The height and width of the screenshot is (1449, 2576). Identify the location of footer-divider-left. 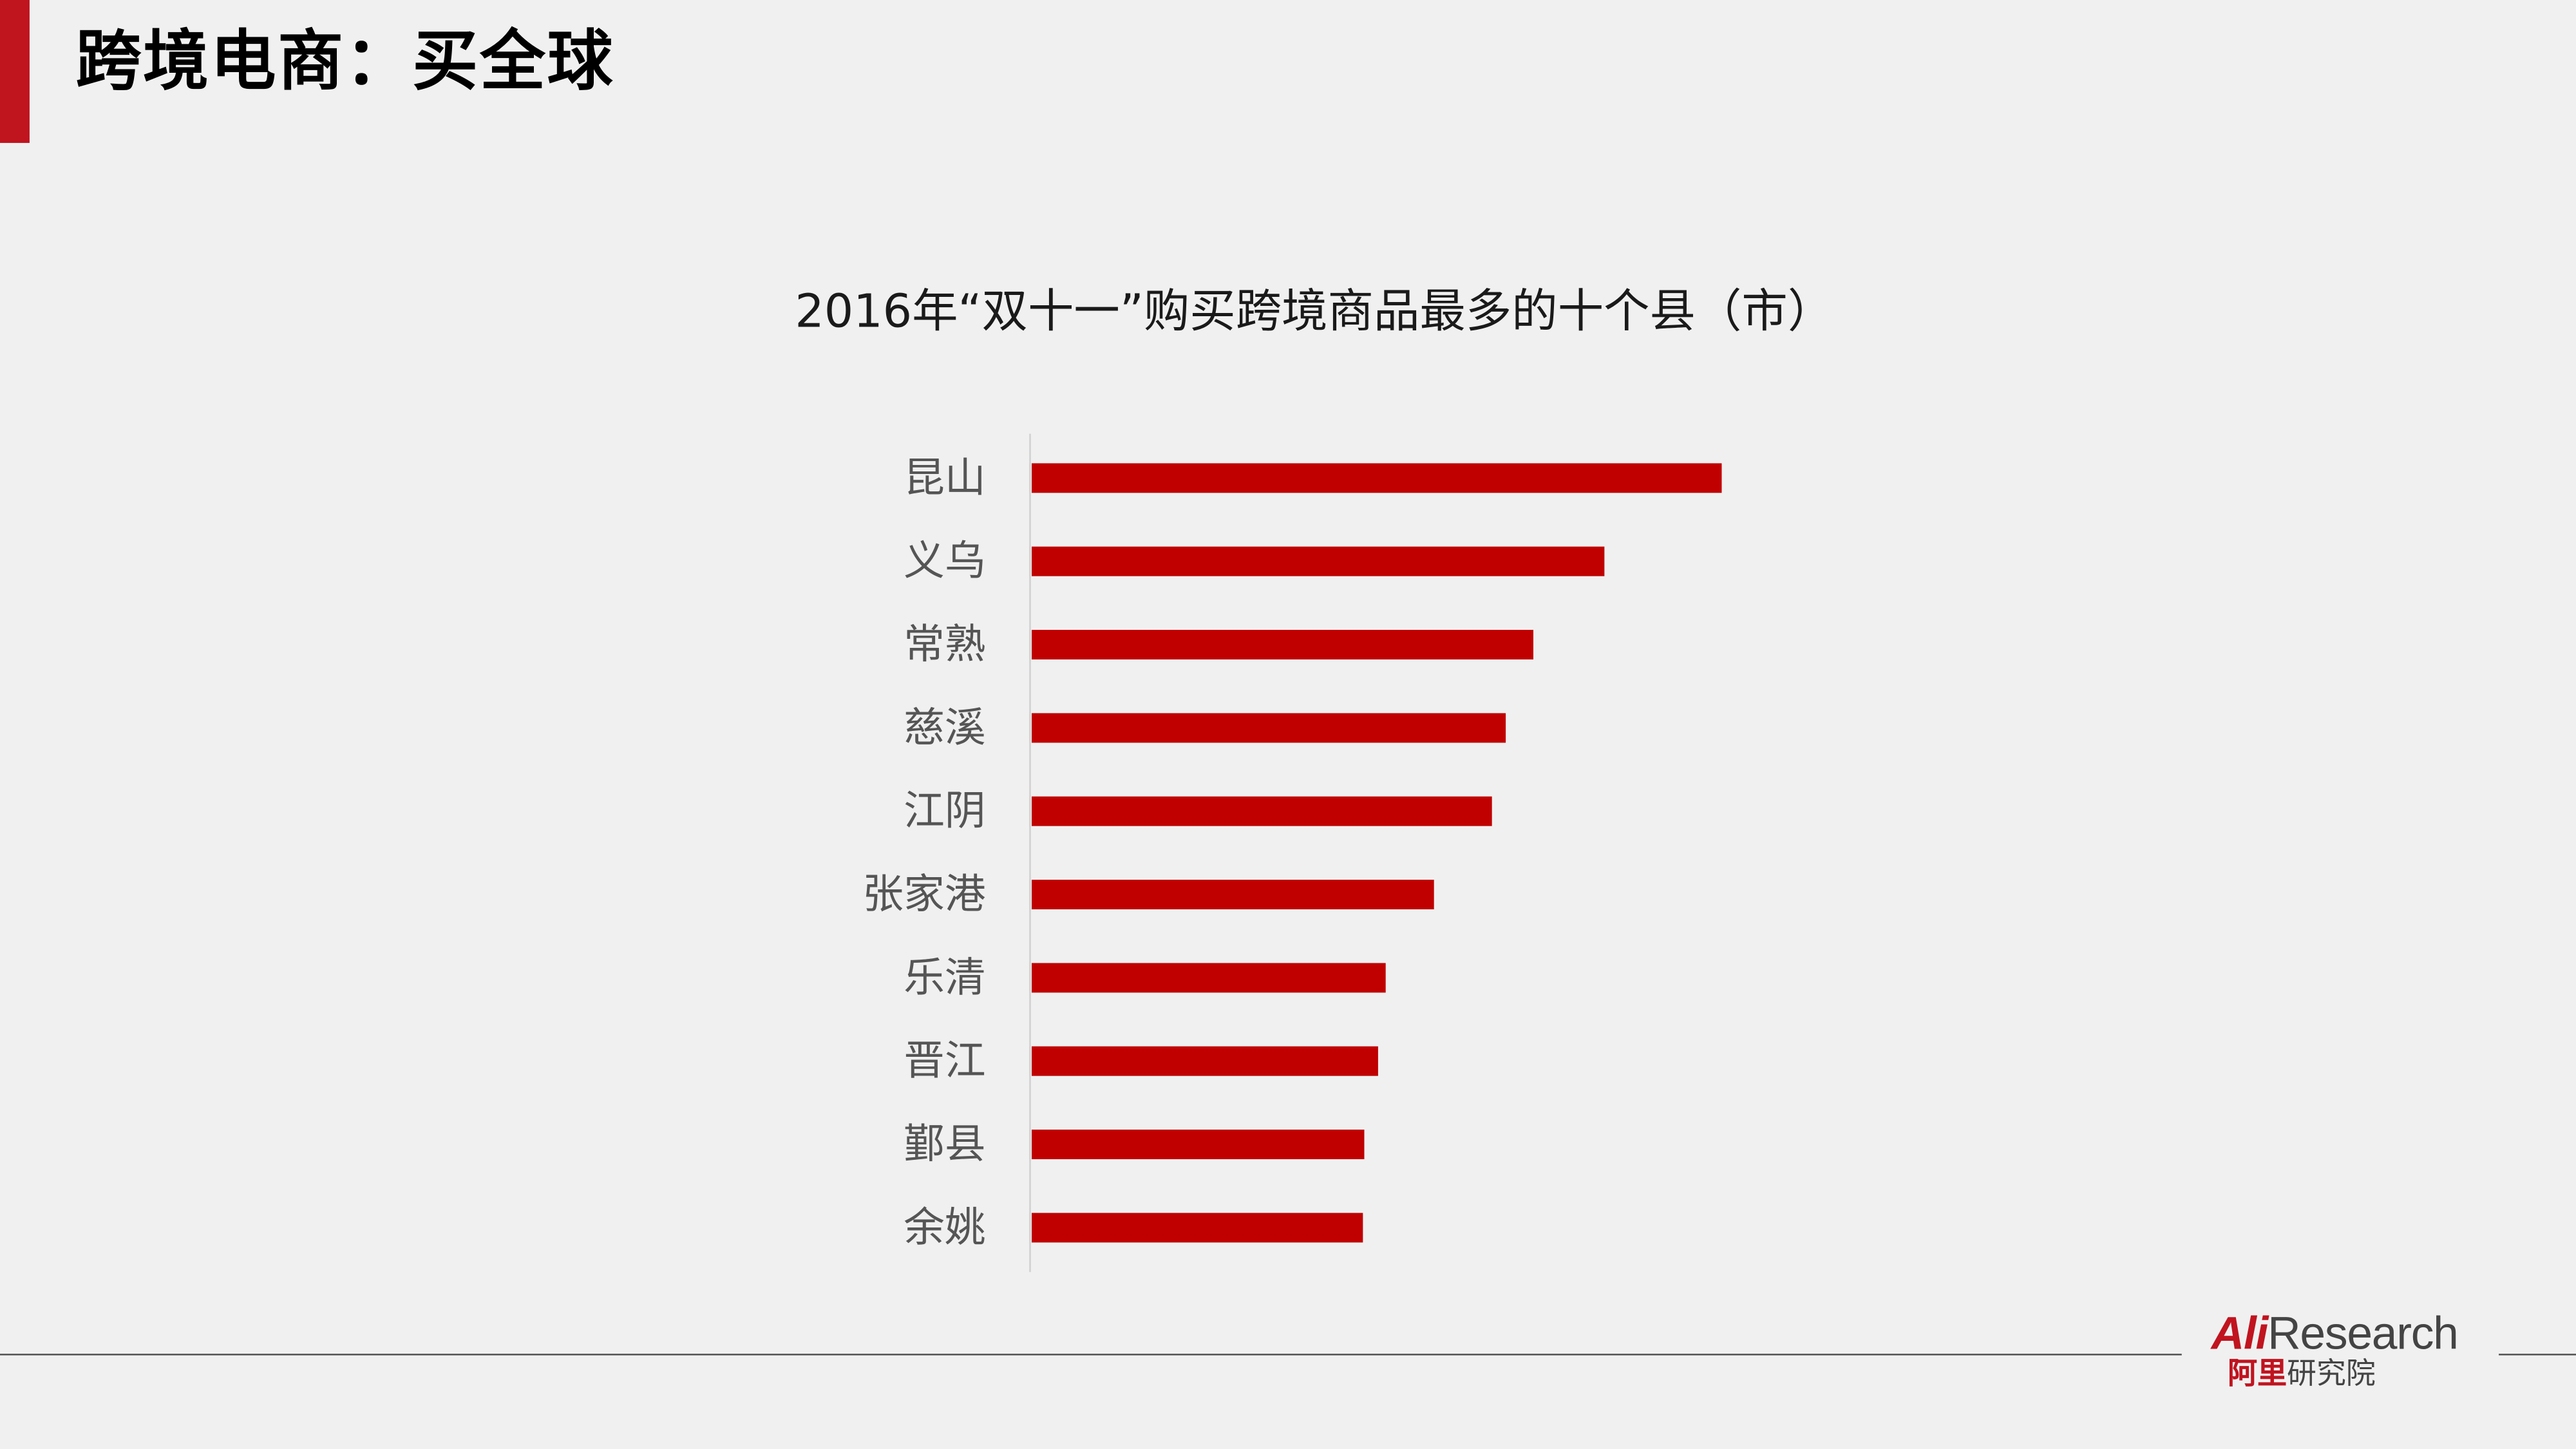
(1091, 1355).